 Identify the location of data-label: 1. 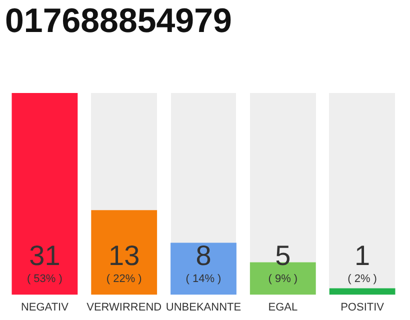
(362, 255).